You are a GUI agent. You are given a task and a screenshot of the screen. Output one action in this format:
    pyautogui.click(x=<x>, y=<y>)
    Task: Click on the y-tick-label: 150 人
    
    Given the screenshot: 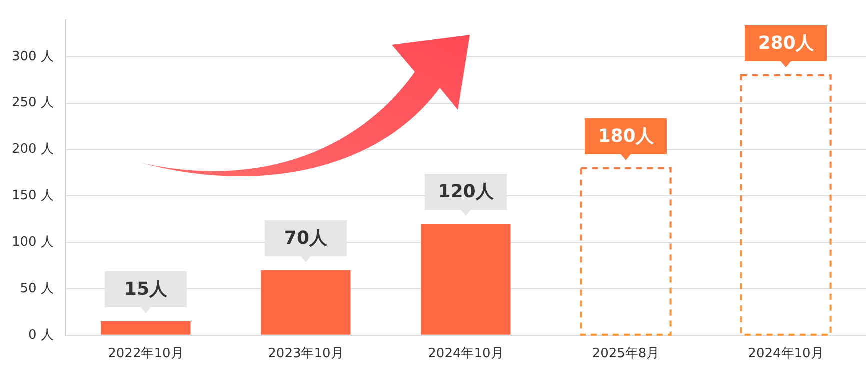 What is the action you would take?
    pyautogui.click(x=33, y=196)
    